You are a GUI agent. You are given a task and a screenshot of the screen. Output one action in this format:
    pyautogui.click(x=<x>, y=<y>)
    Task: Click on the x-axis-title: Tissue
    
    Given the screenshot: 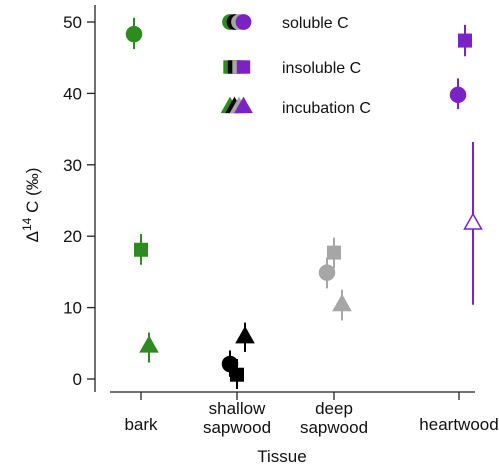 What is the action you would take?
    pyautogui.click(x=281, y=456)
    